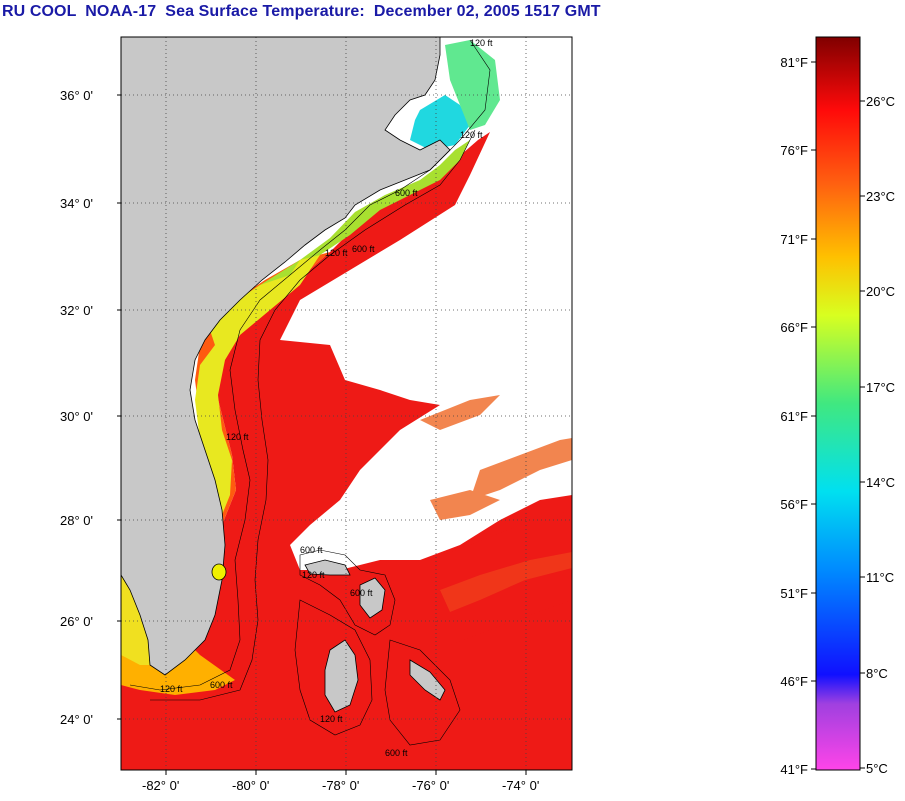  Describe the element at coordinates (76, 416) in the screenshot. I see `lat-label: 30° 0'` at that location.